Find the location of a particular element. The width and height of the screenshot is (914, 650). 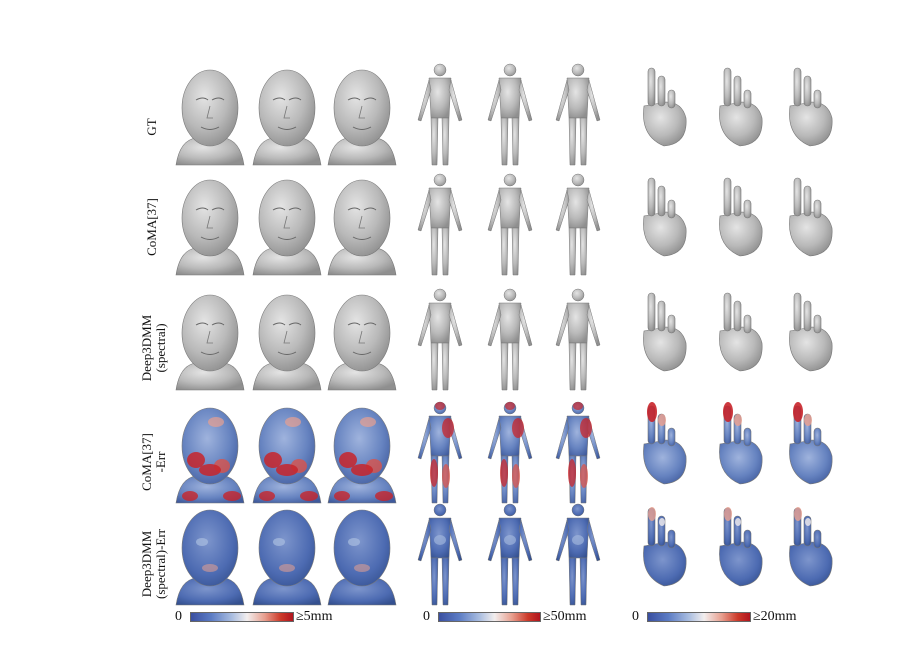

colorbar-3-min: 0 is located at coordinates (635, 616).